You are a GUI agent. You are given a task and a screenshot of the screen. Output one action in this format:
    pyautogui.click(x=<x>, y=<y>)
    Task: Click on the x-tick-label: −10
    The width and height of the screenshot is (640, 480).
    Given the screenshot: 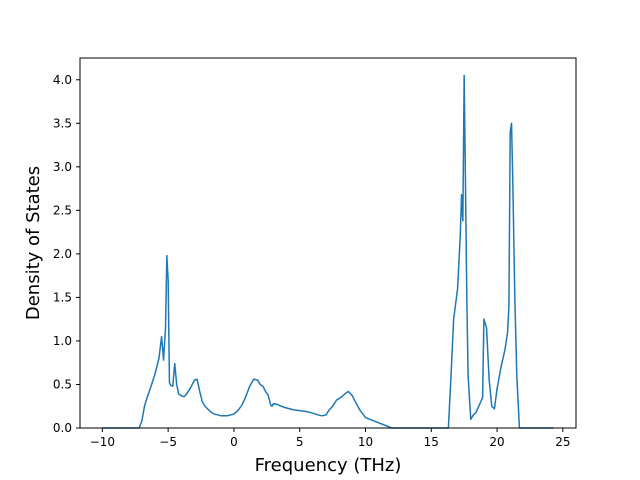 What is the action you would take?
    pyautogui.click(x=102, y=442)
    